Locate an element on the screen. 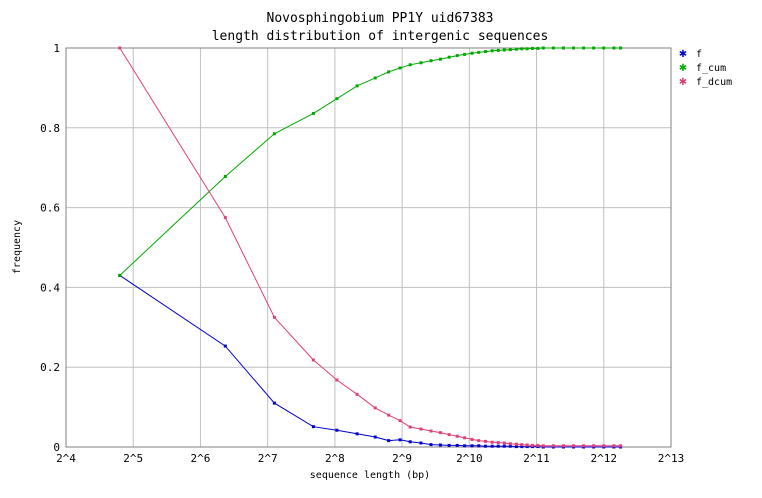 The image size is (762, 498). x-tick-label: 2^7 is located at coordinates (268, 458).